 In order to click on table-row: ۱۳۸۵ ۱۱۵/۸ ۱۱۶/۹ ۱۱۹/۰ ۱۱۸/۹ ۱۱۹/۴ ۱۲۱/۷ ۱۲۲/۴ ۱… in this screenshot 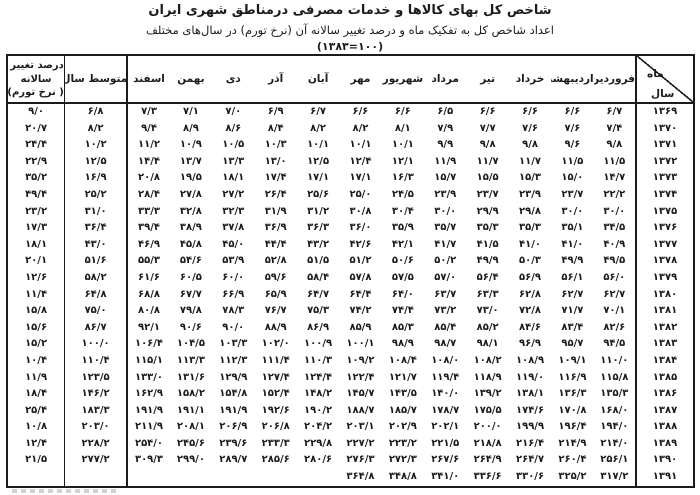, I will do `click(350, 378)`.